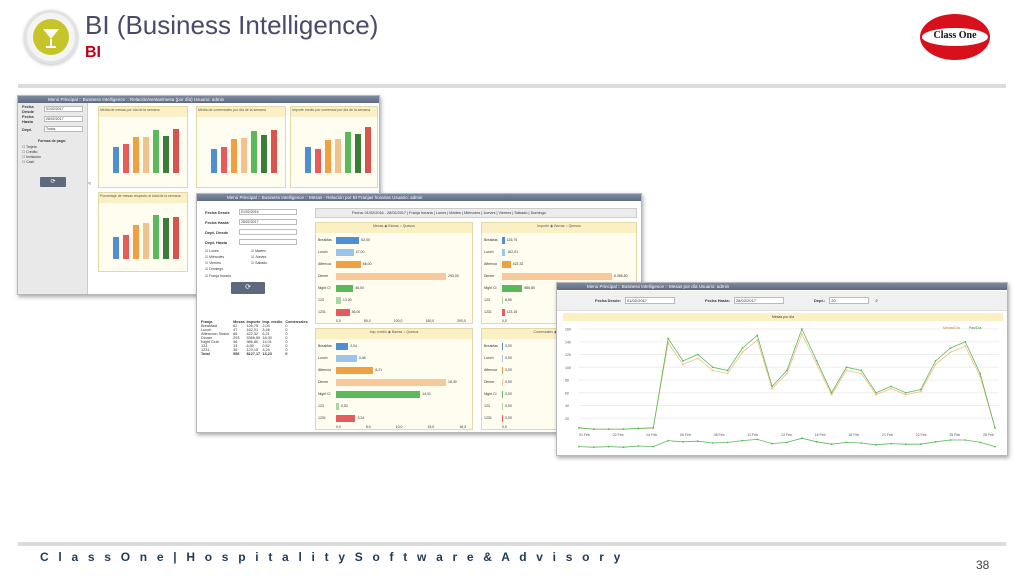 The height and width of the screenshot is (576, 1024). Describe the element at coordinates (52, 109) in the screenshot. I see `date-from-field: Fecha Desde 01/02/2017` at that location.